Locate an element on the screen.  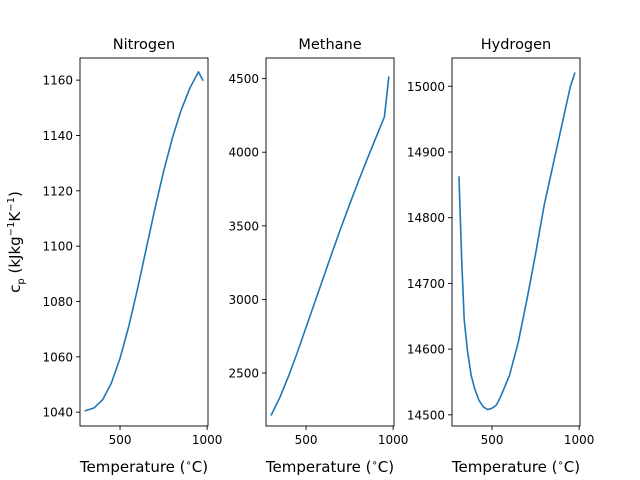
y-tick-label: 4000 is located at coordinates (243, 153).